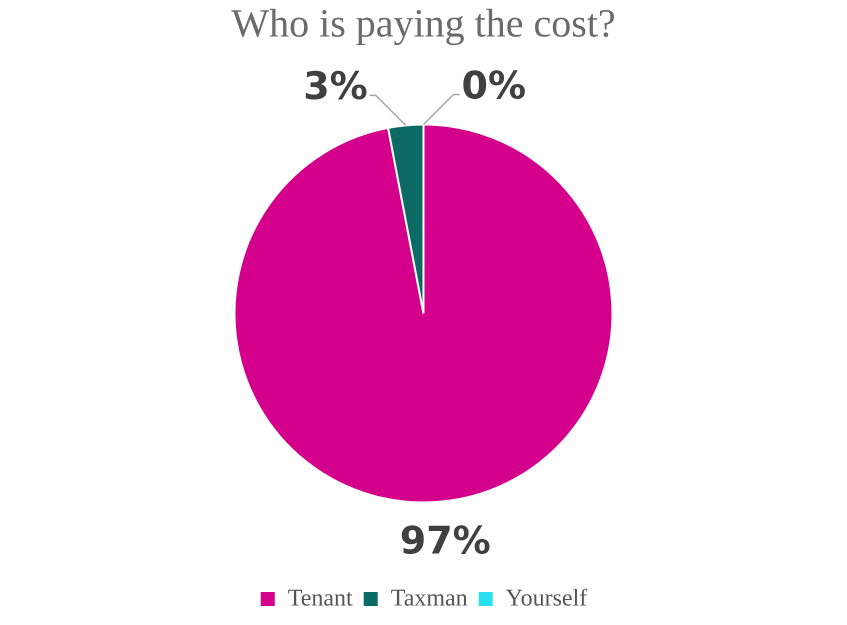  Describe the element at coordinates (321, 598) in the screenshot. I see `legend-label: Tenant` at that location.